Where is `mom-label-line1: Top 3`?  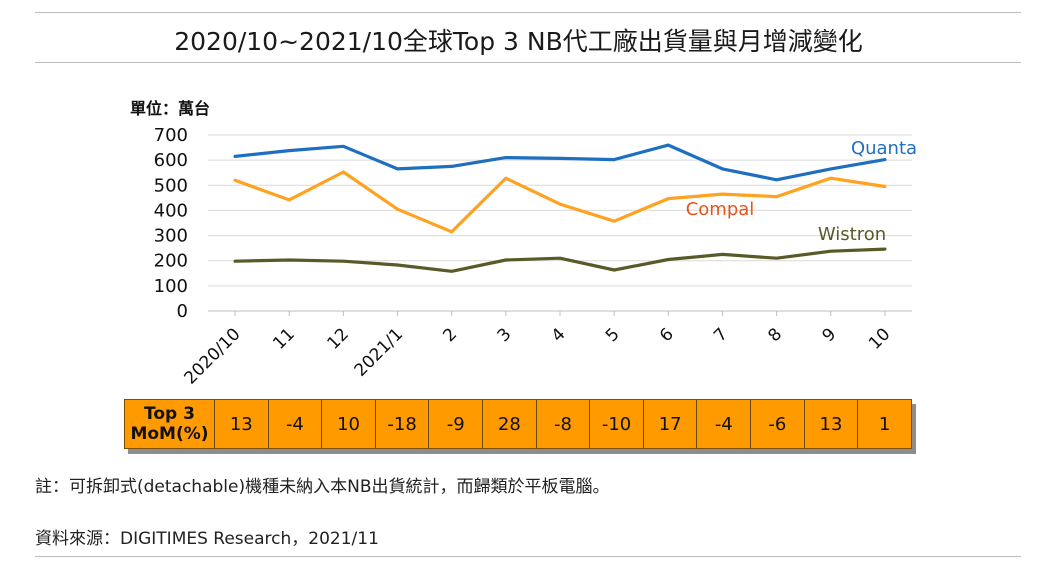
mom-label-line1: Top 3 is located at coordinates (169, 414).